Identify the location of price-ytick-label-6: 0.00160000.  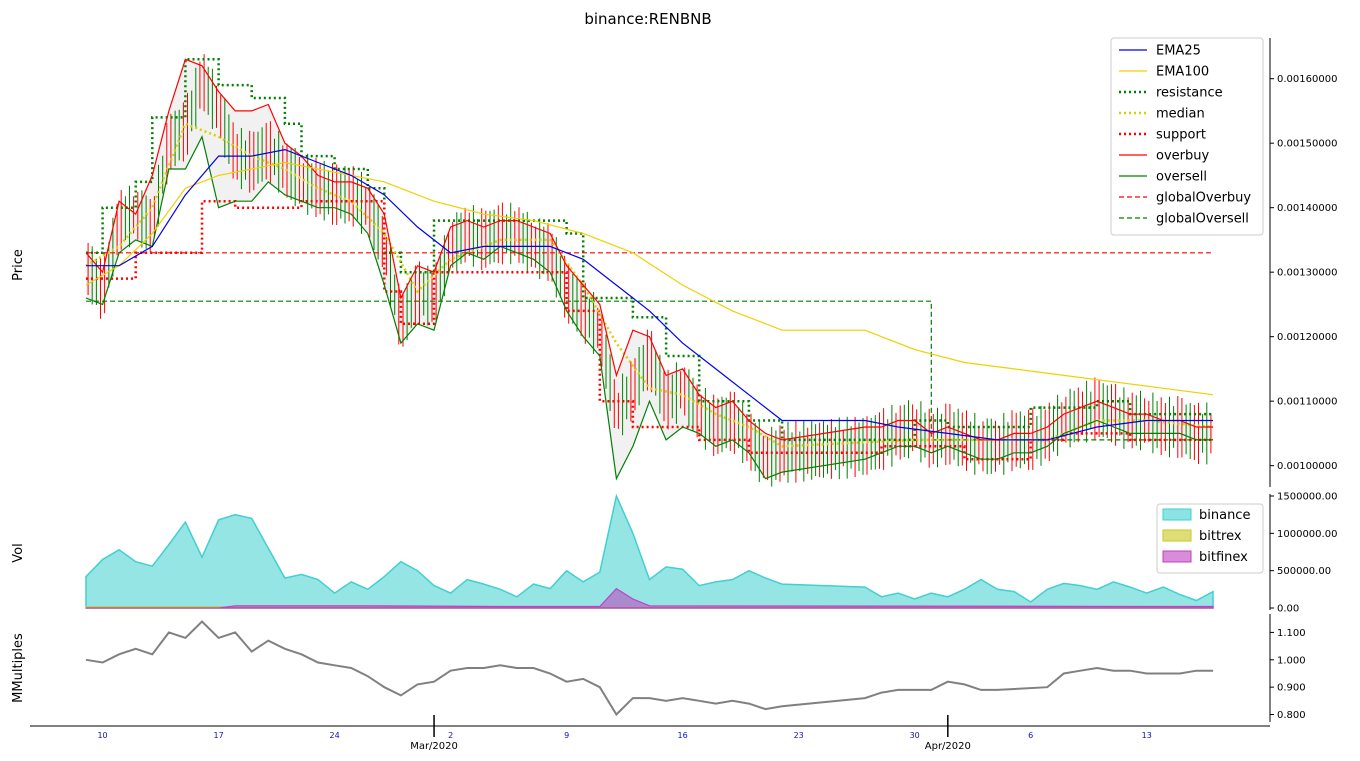
(1307, 79).